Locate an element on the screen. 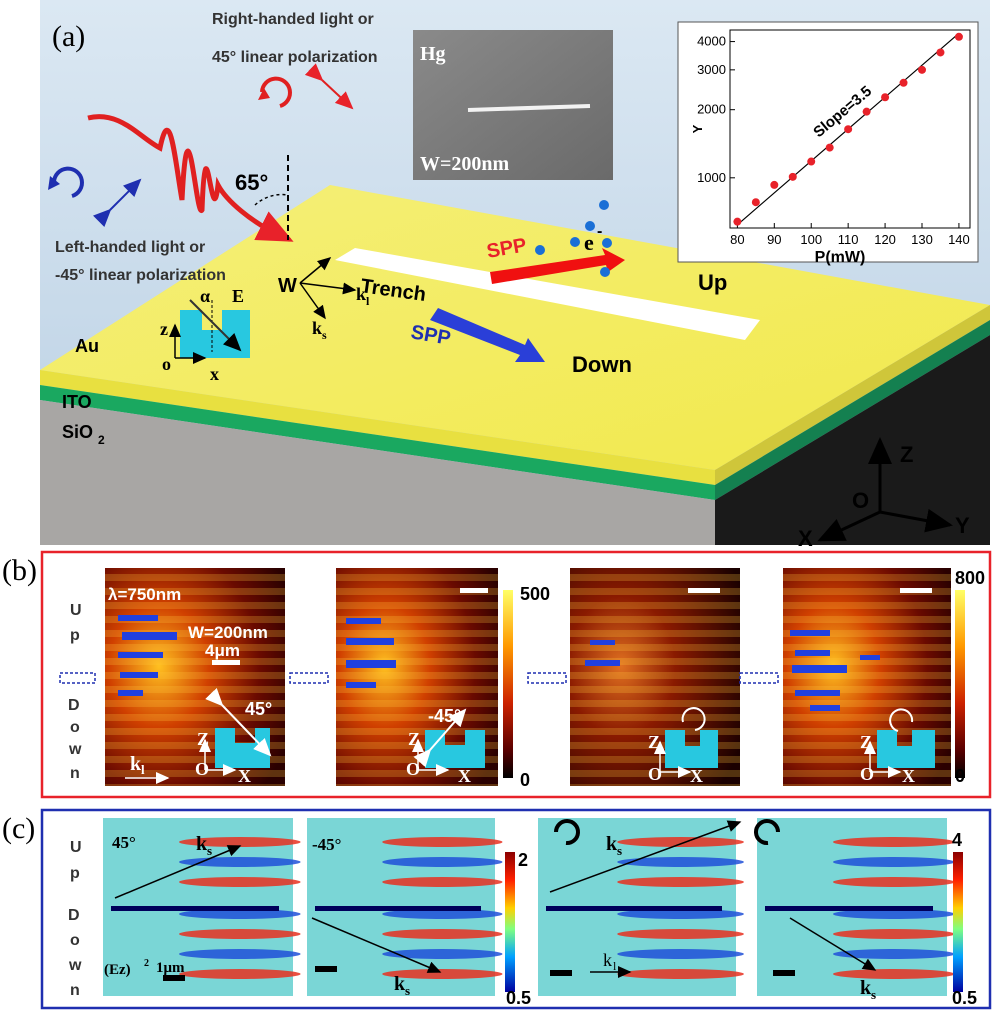 Image resolution: width=1000 pixels, height=1021 pixels. panel-label-a: (a) is located at coordinates (68, 36).